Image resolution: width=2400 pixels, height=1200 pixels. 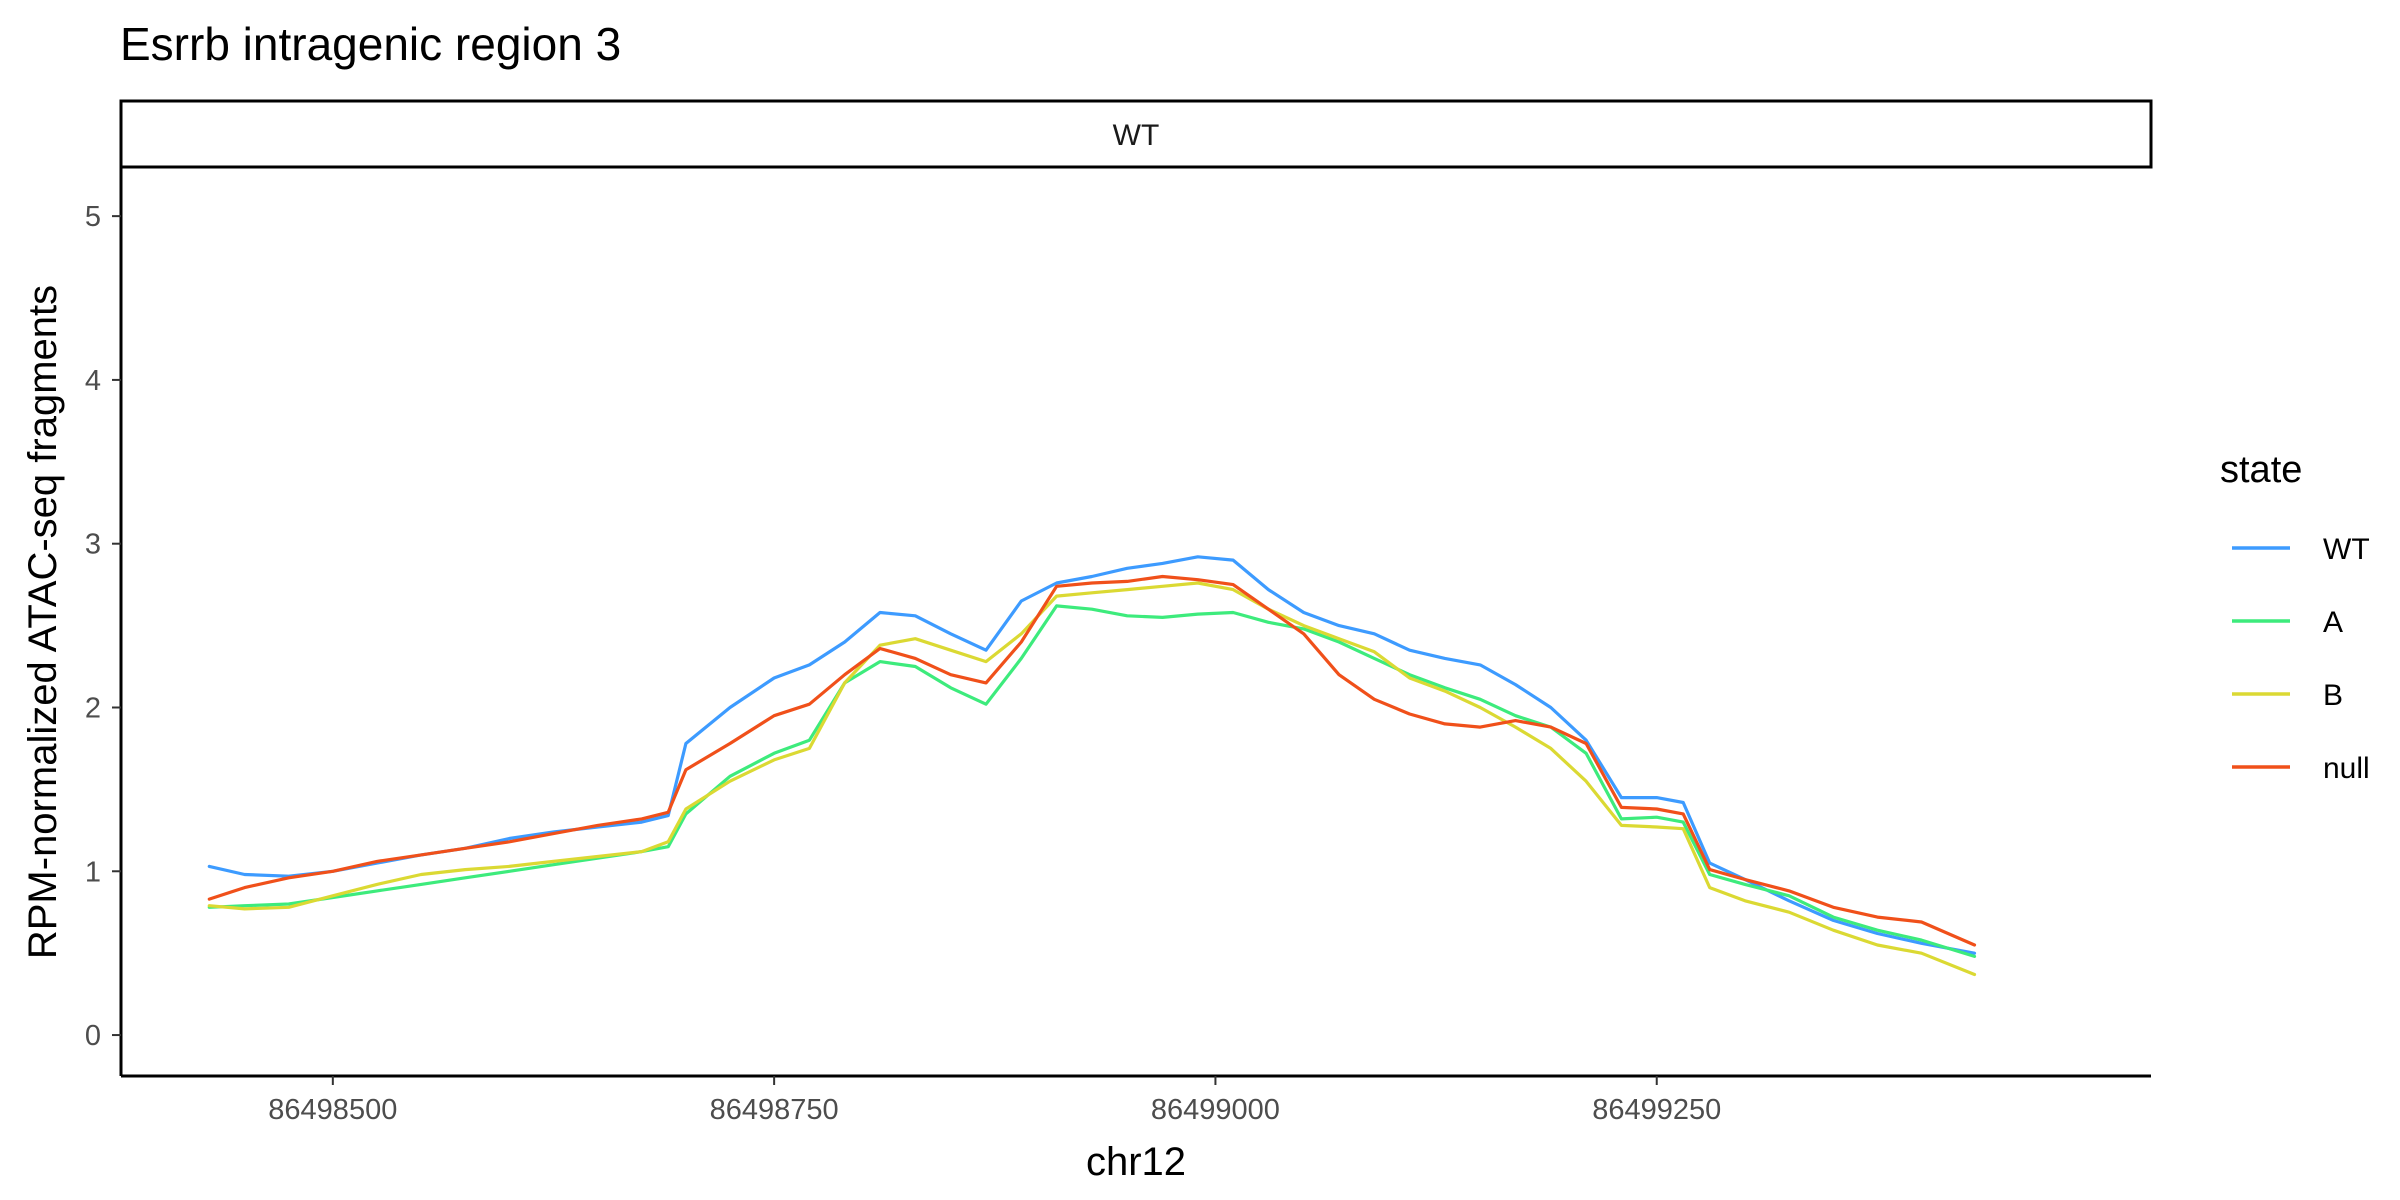 I want to click on y-tick-label: 2, so click(x=93, y=708).